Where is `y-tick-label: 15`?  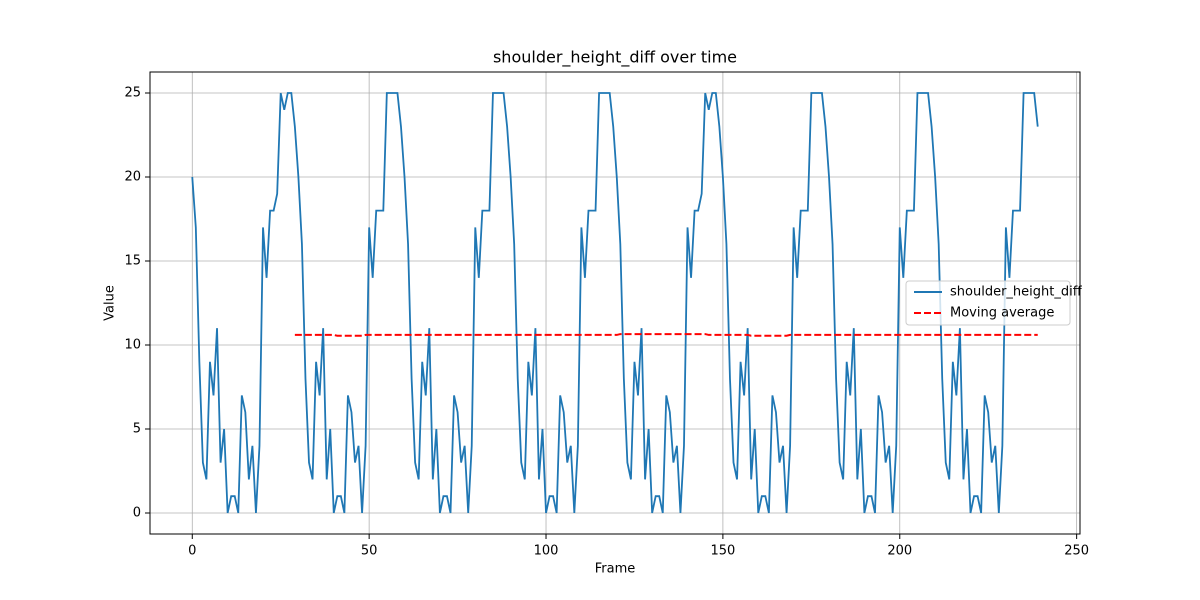 y-tick-label: 15 is located at coordinates (132, 261).